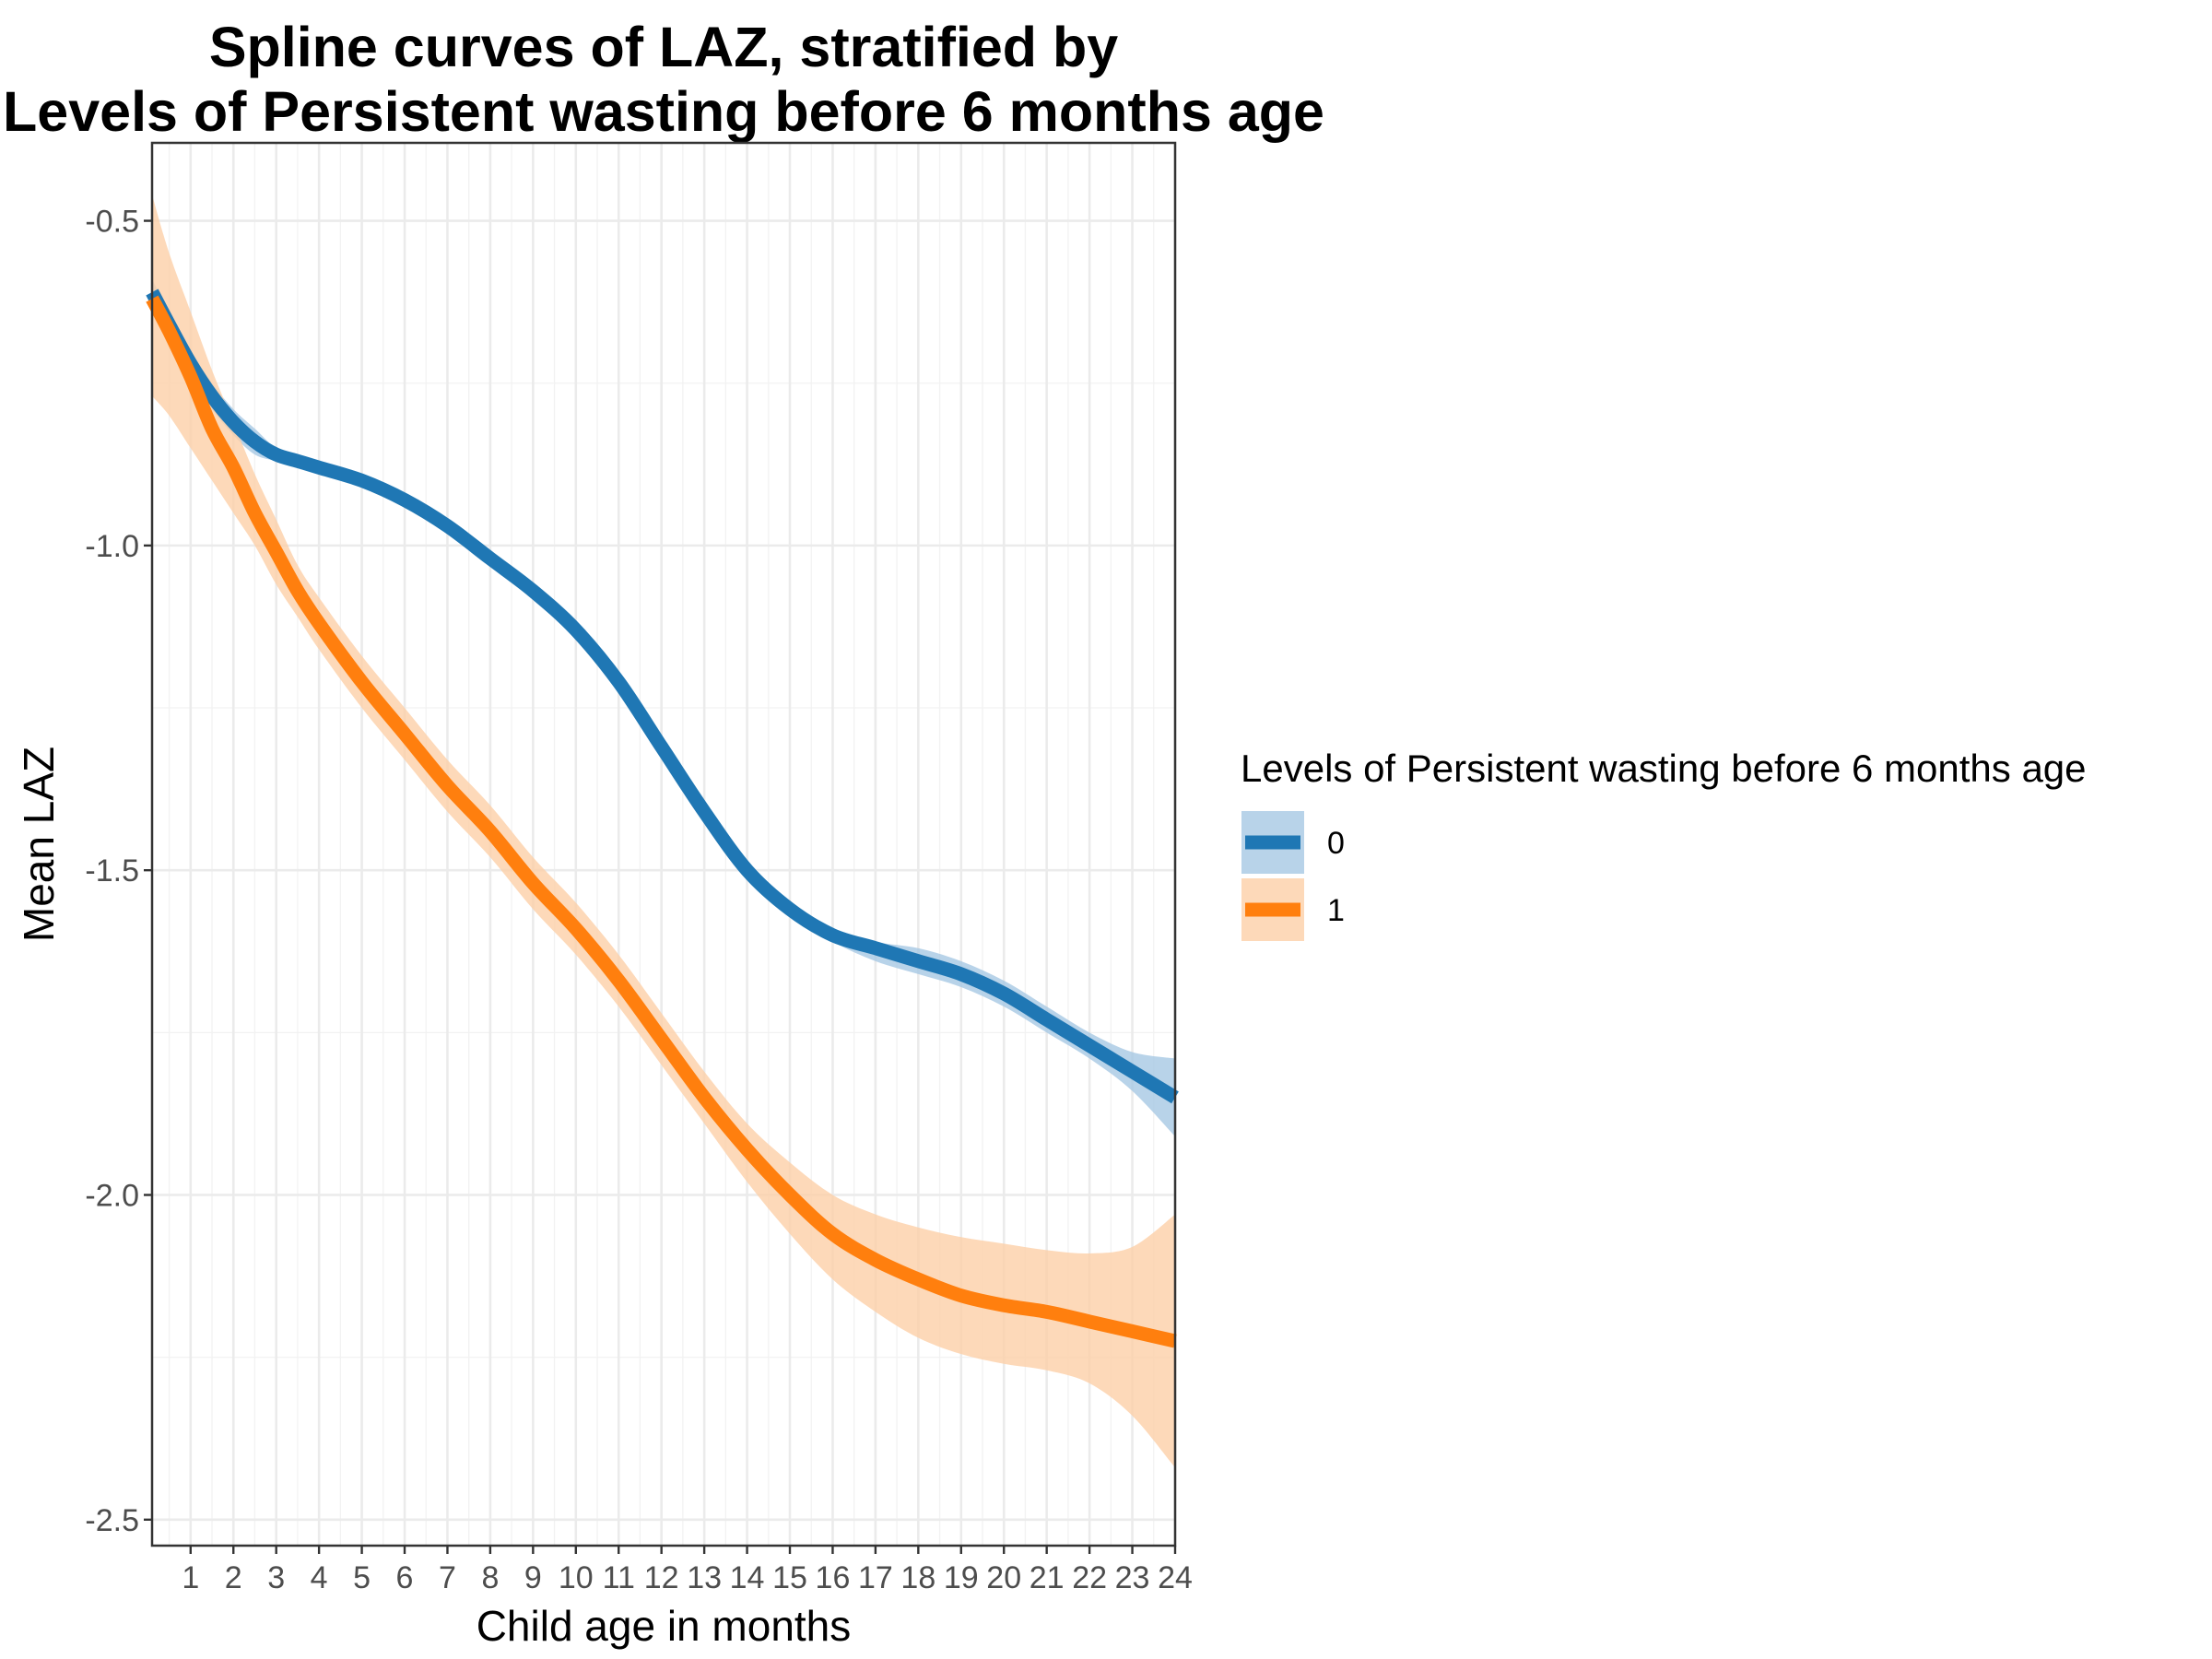 Image resolution: width=2212 pixels, height=1659 pixels. I want to click on x-tick-label: 3, so click(276, 1577).